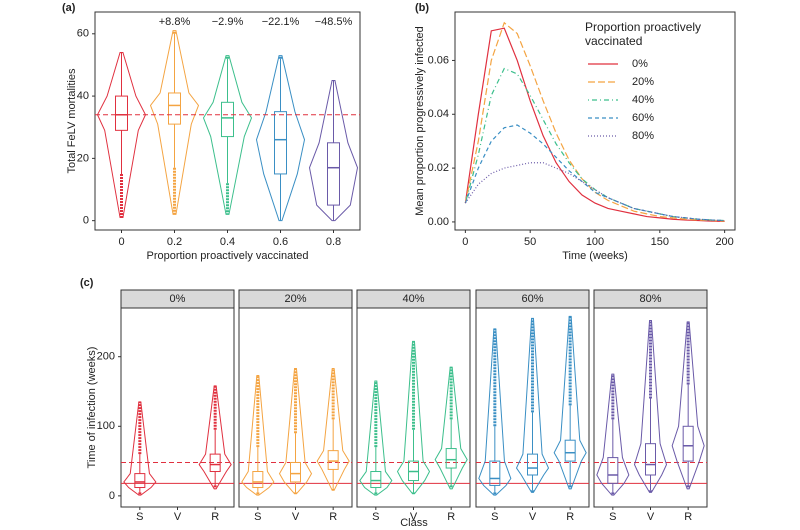  What do you see at coordinates (87, 283) in the screenshot?
I see `panel-label: (c)` at bounding box center [87, 283].